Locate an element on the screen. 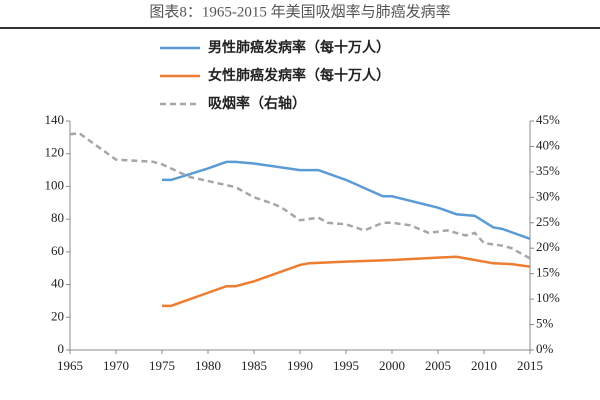 The height and width of the screenshot is (400, 600). x-tick-label: 2015 is located at coordinates (530, 365).